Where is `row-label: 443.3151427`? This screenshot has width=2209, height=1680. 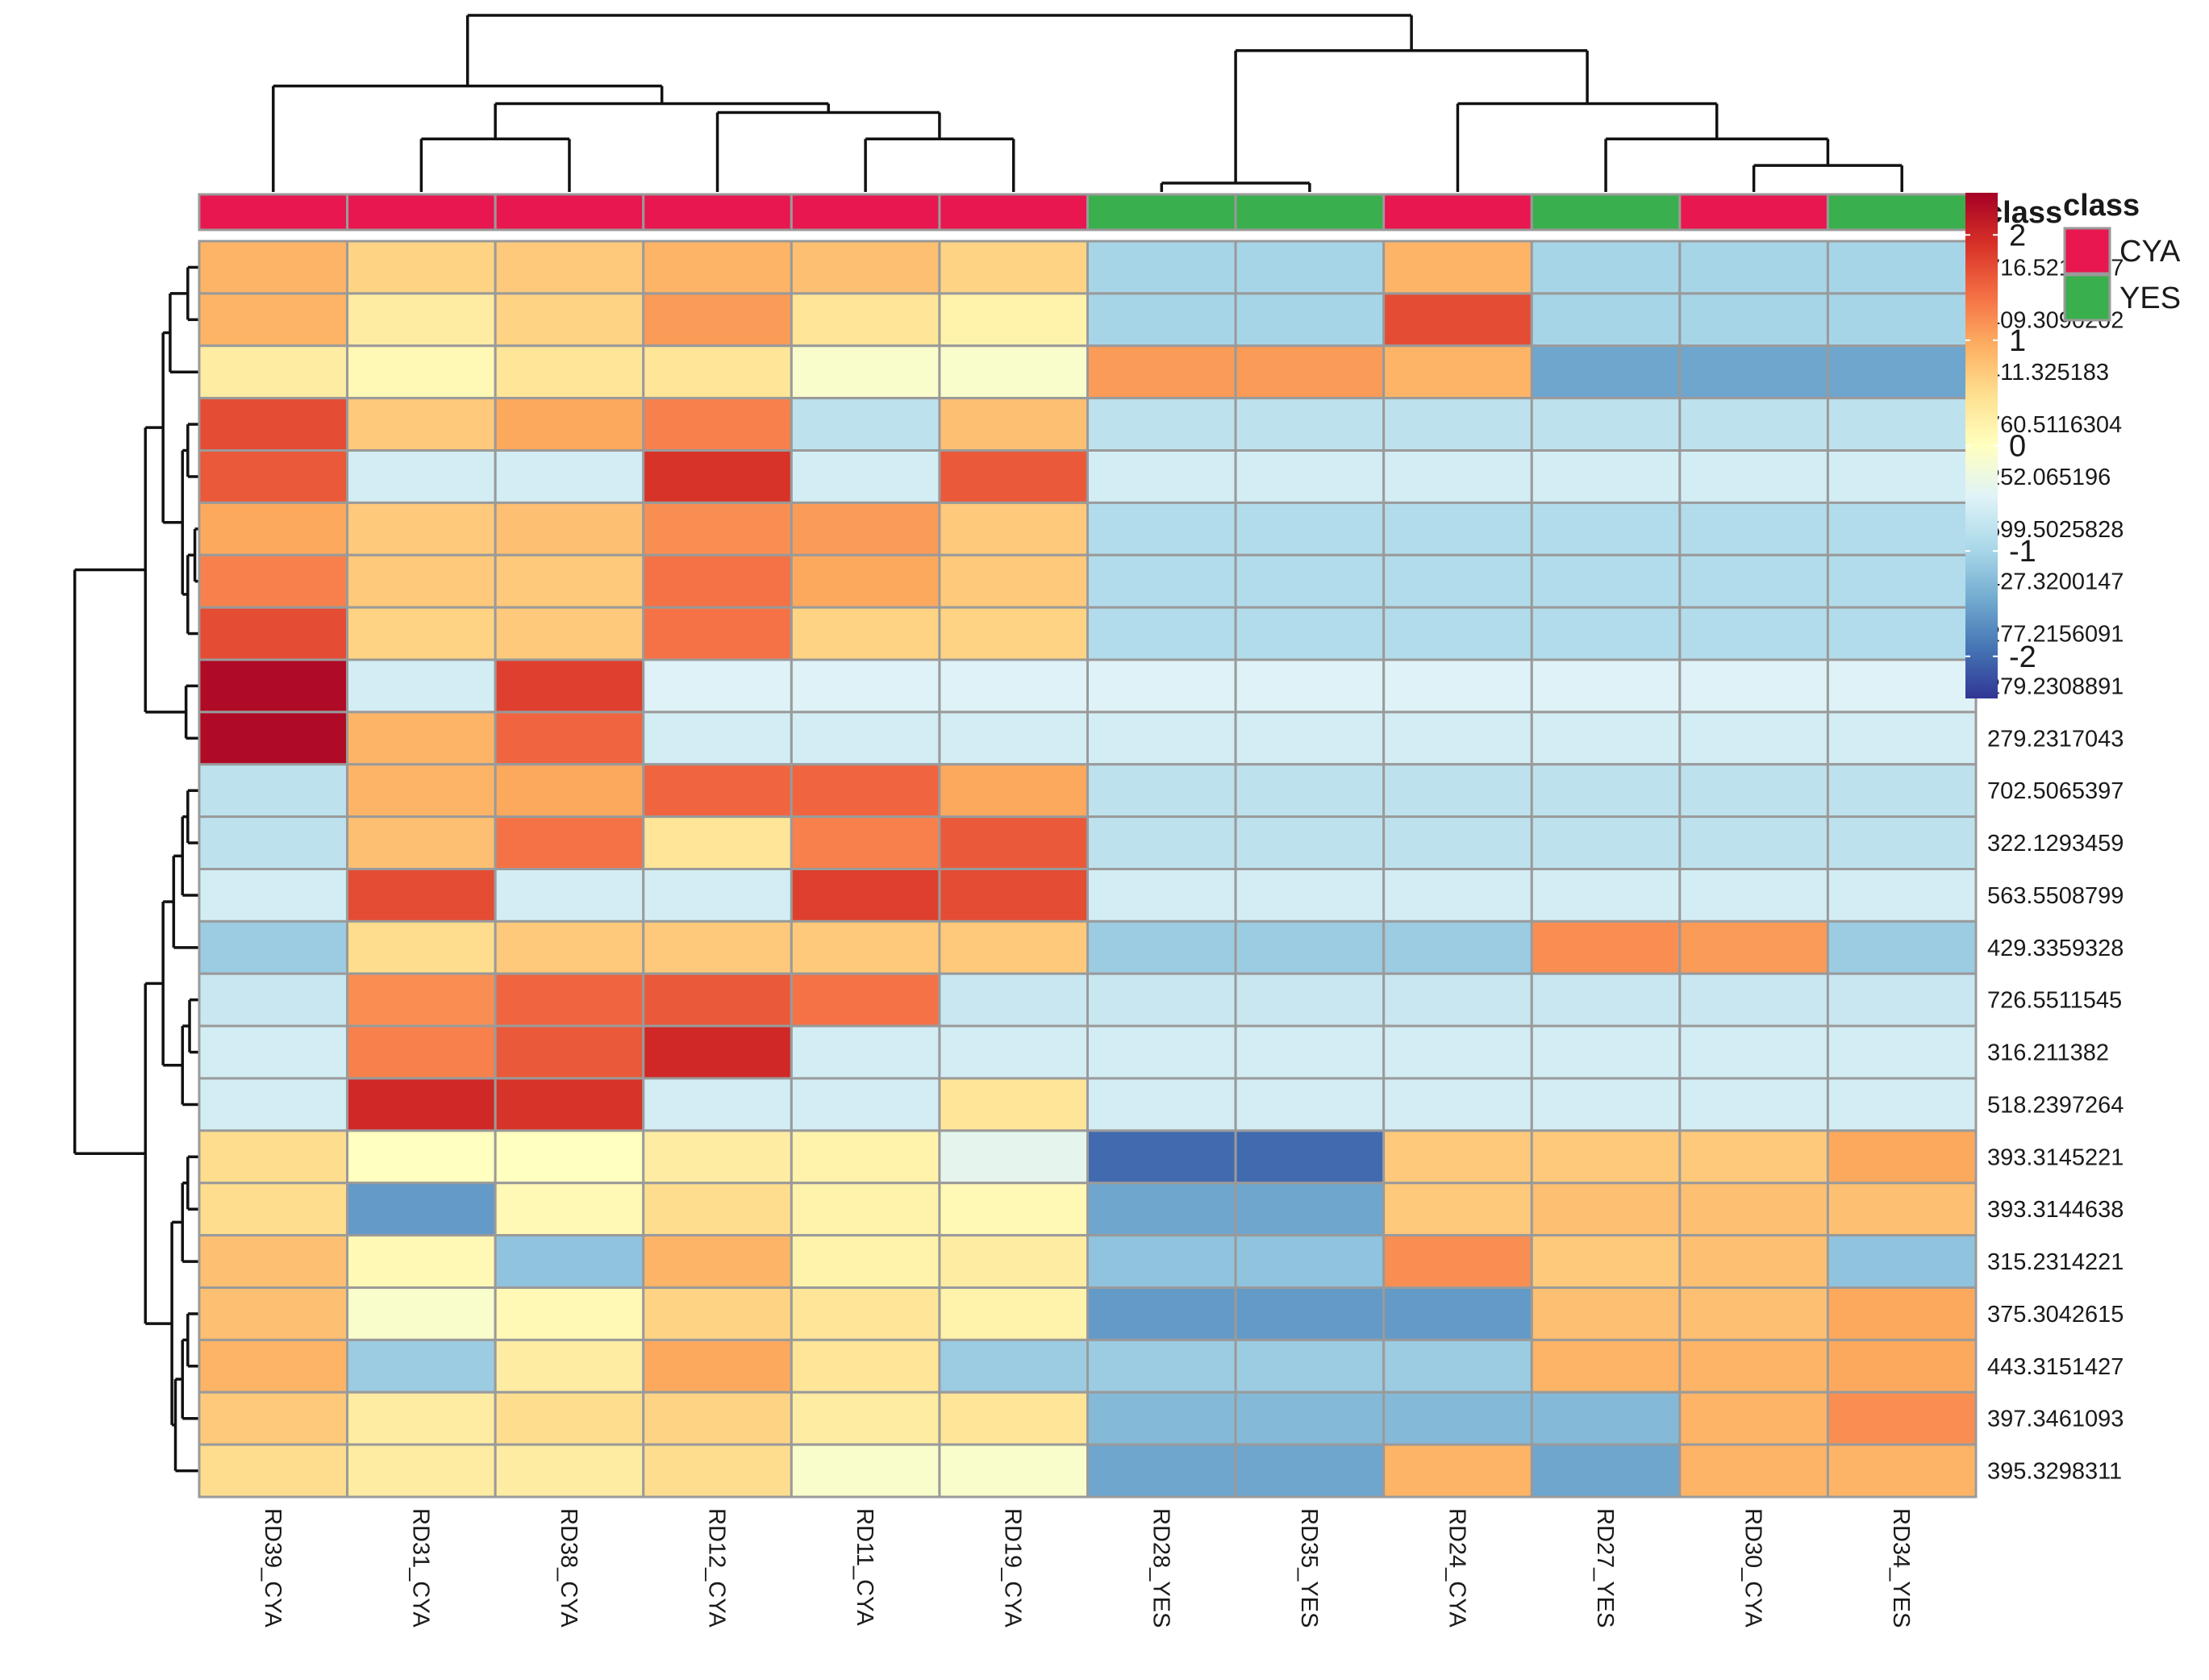 row-label: 443.3151427 is located at coordinates (2055, 1367).